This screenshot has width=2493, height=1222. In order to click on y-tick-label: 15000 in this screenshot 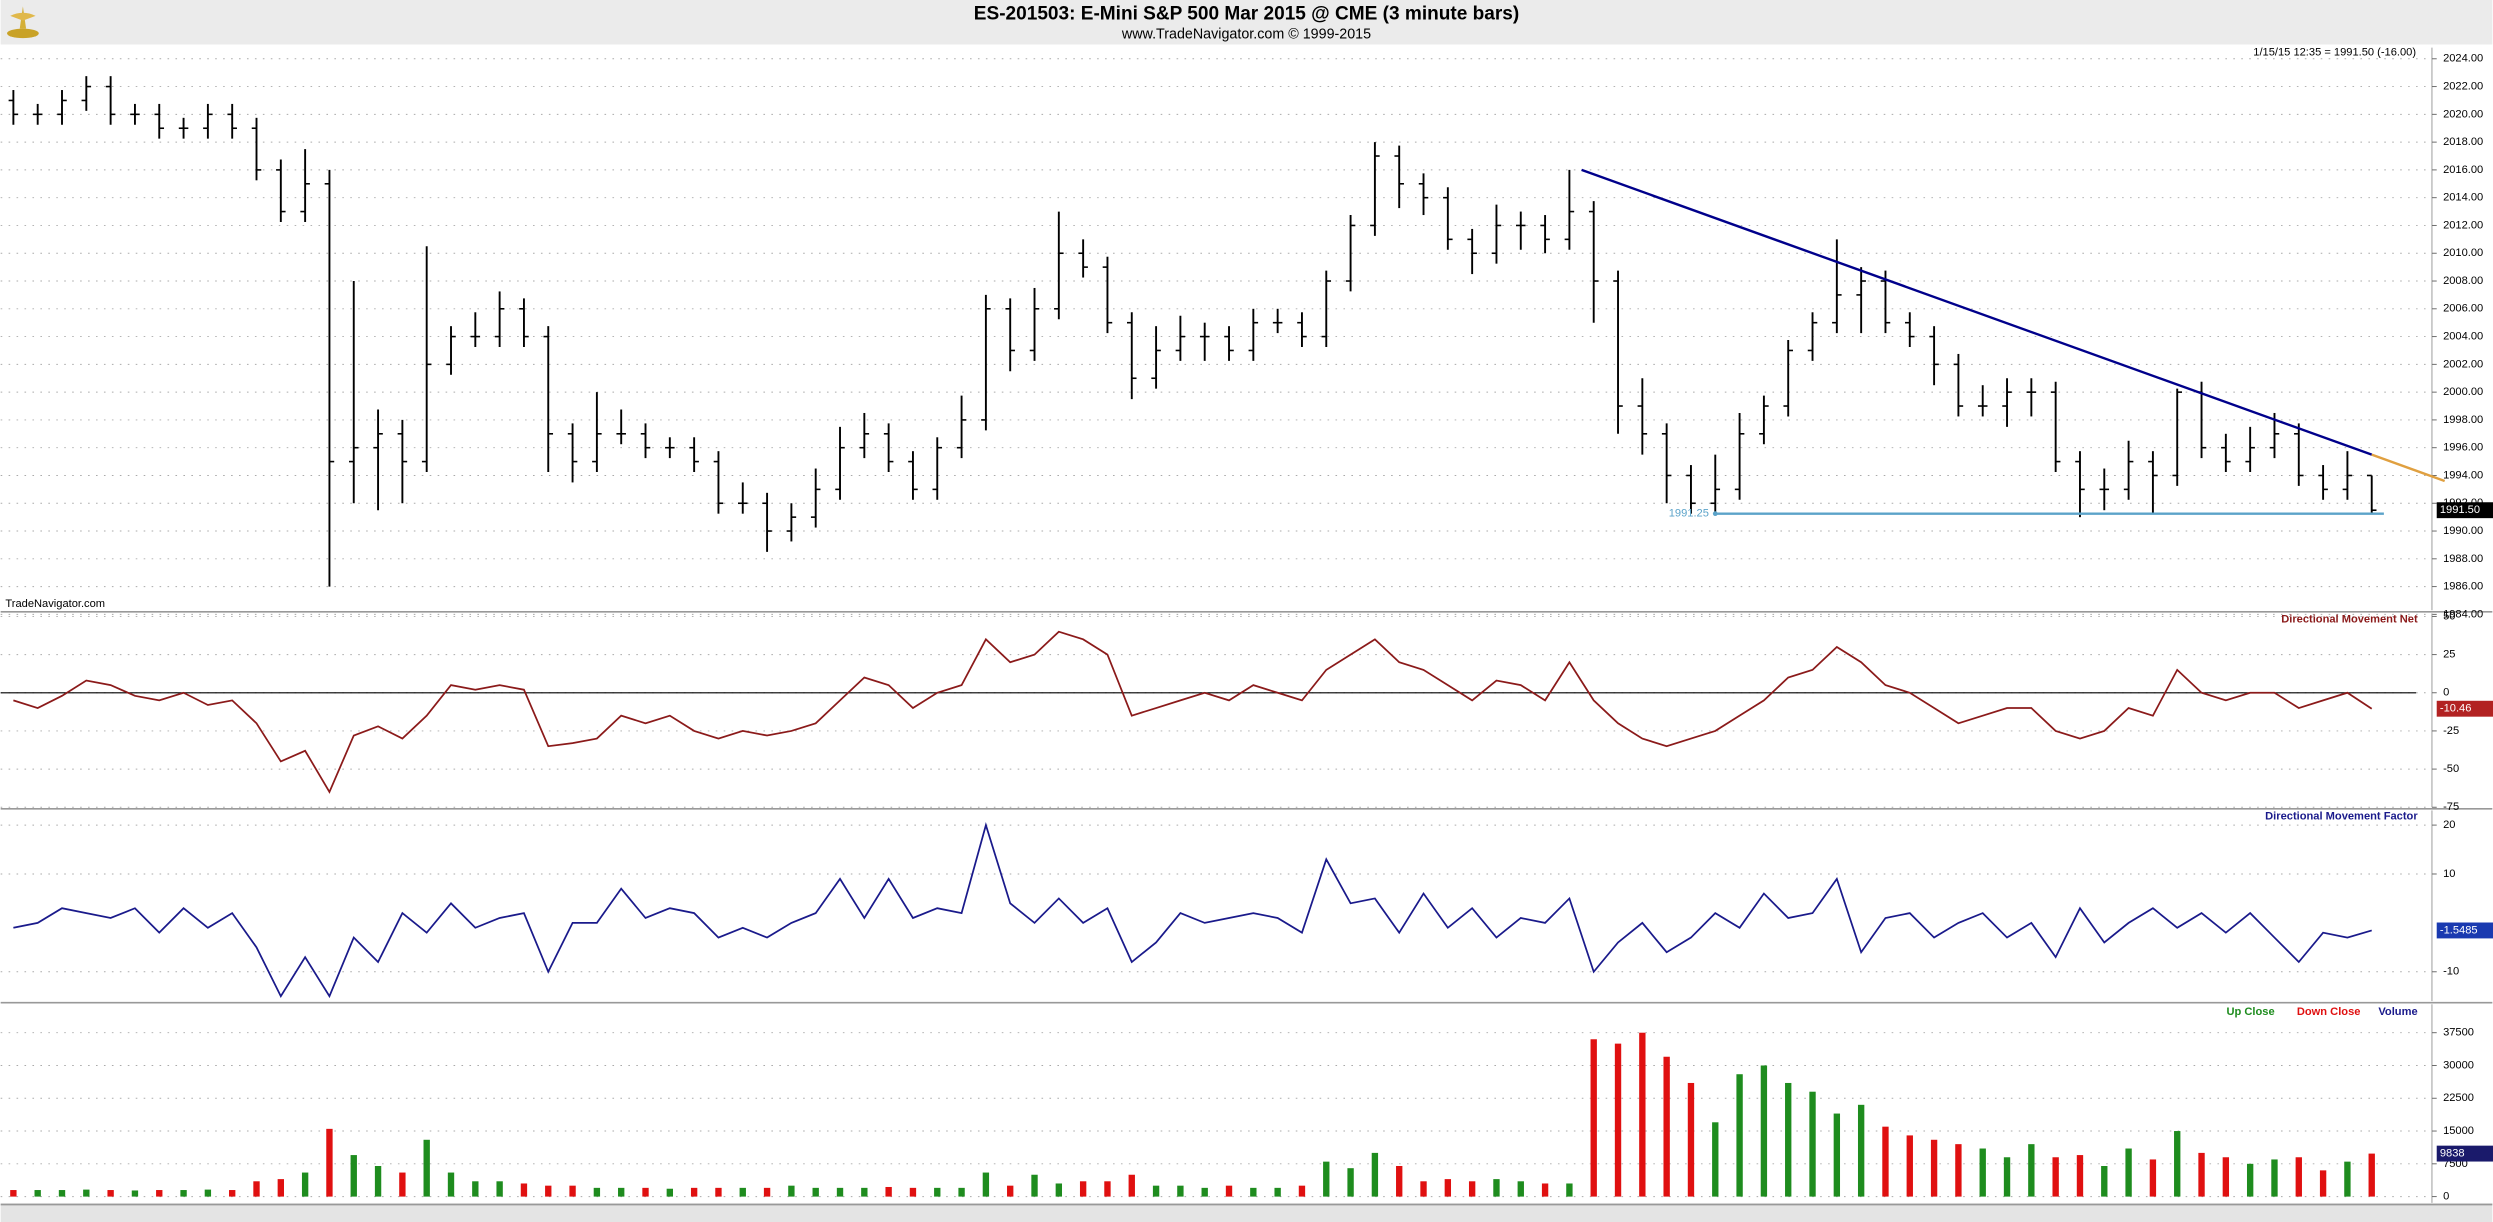, I will do `click(2458, 1131)`.